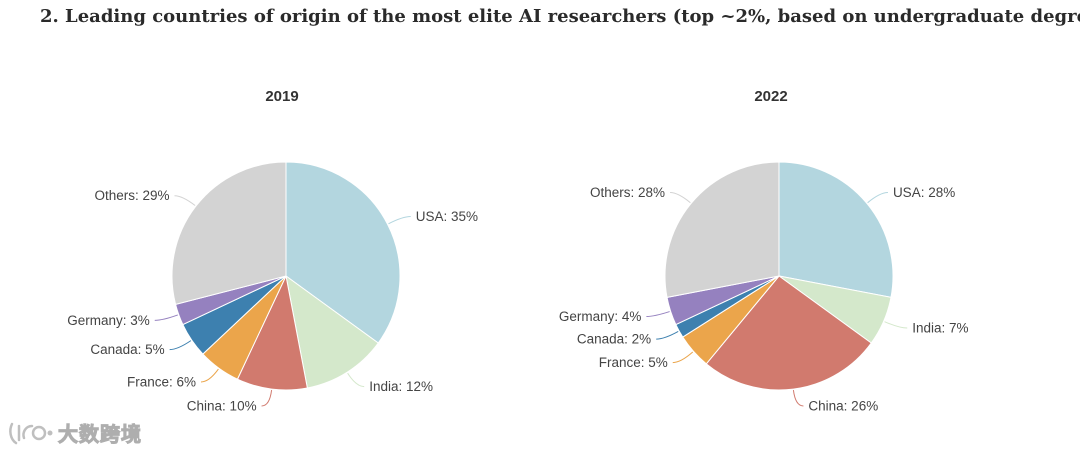 The height and width of the screenshot is (454, 1080). I want to click on slice-label-canada: Canada: 2%, so click(614, 339).